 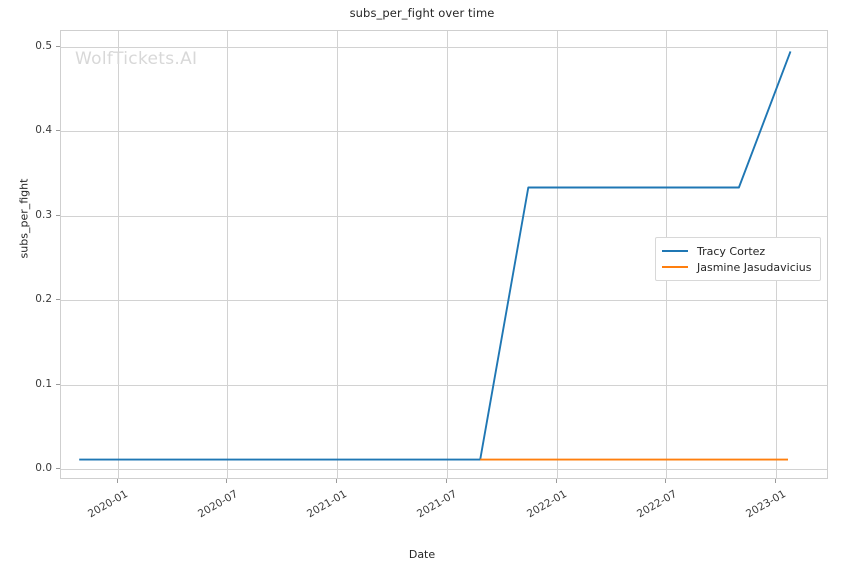 What do you see at coordinates (43, 215) in the screenshot?
I see `y-tick-label: 0.3` at bounding box center [43, 215].